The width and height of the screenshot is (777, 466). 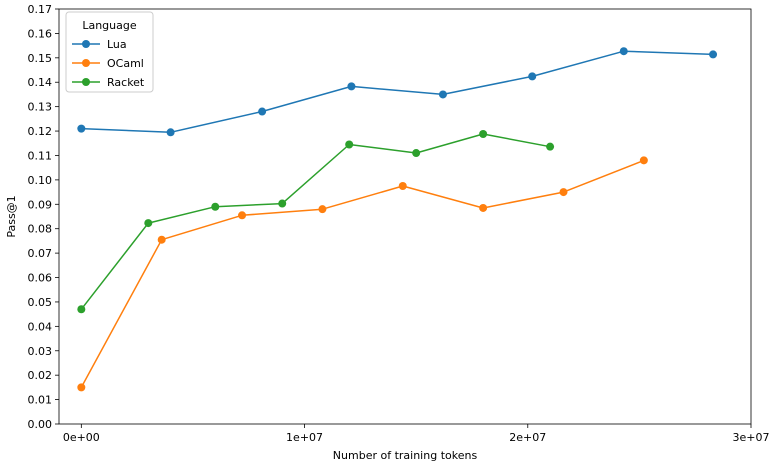 What do you see at coordinates (40, 229) in the screenshot?
I see `y-tick-label: 0.08` at bounding box center [40, 229].